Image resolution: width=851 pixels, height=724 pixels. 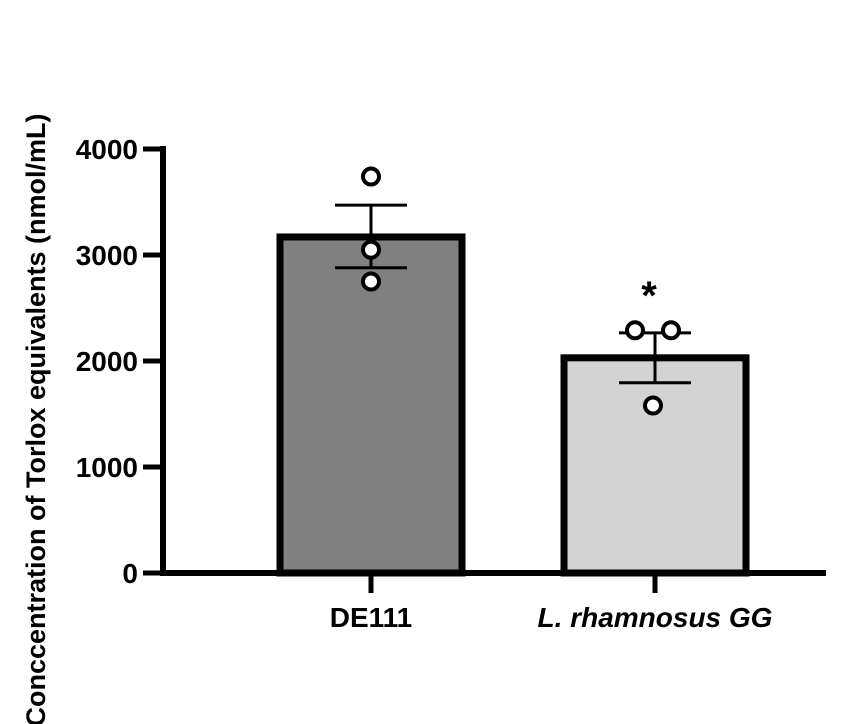 What do you see at coordinates (107, 255) in the screenshot?
I see `y-tick-label: 3000` at bounding box center [107, 255].